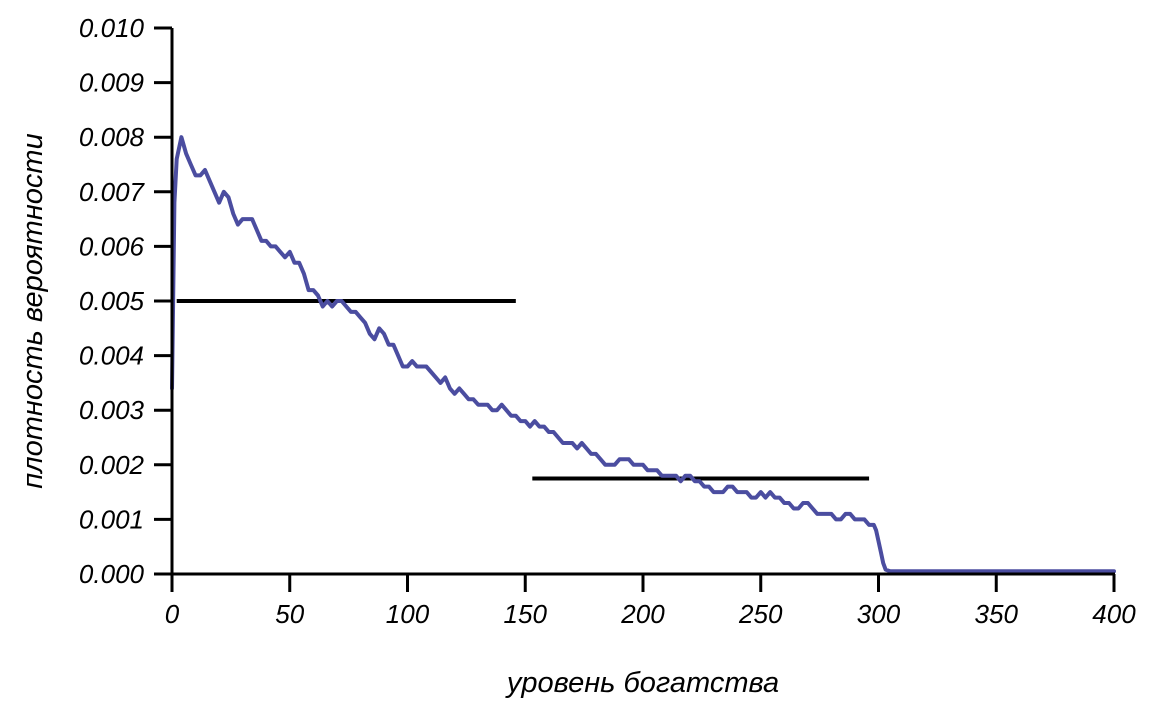  What do you see at coordinates (879, 614) in the screenshot?
I see `x-tick-label: 300` at bounding box center [879, 614].